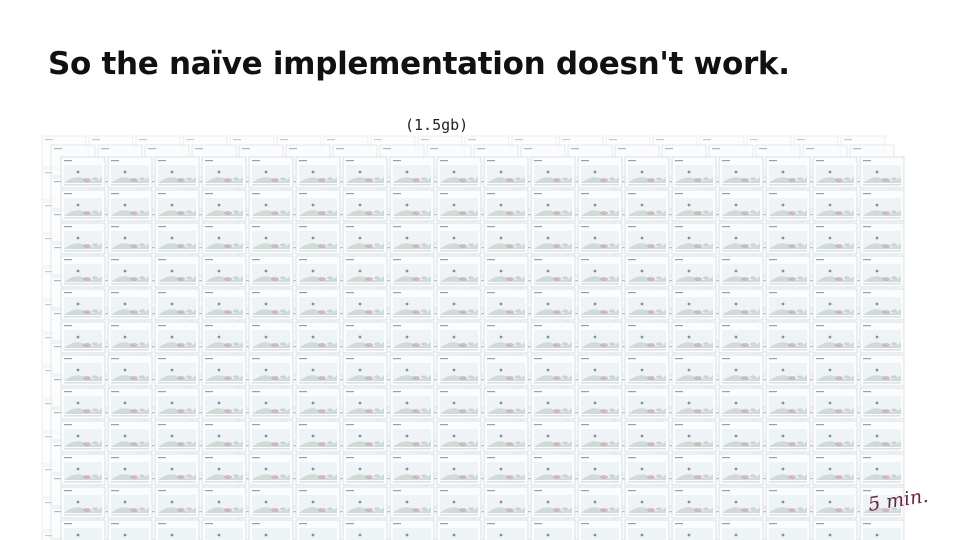 The width and height of the screenshot is (960, 540). Describe the element at coordinates (437, 125) in the screenshot. I see `size-caption: (1.5gb)` at that location.